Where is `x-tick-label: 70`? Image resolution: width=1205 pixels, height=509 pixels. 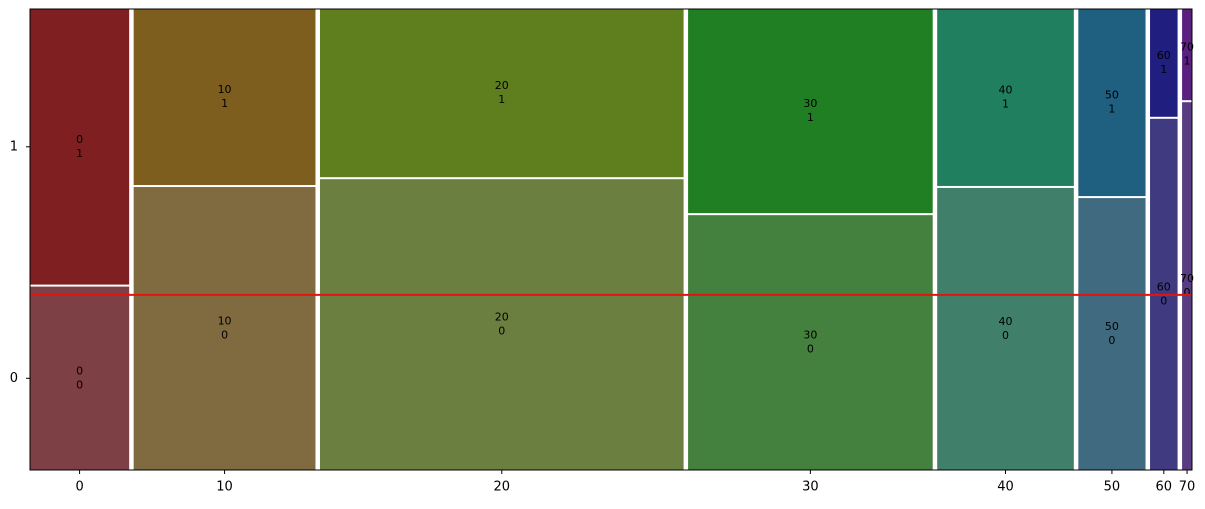
x-tick-label: 70 is located at coordinates (1187, 487).